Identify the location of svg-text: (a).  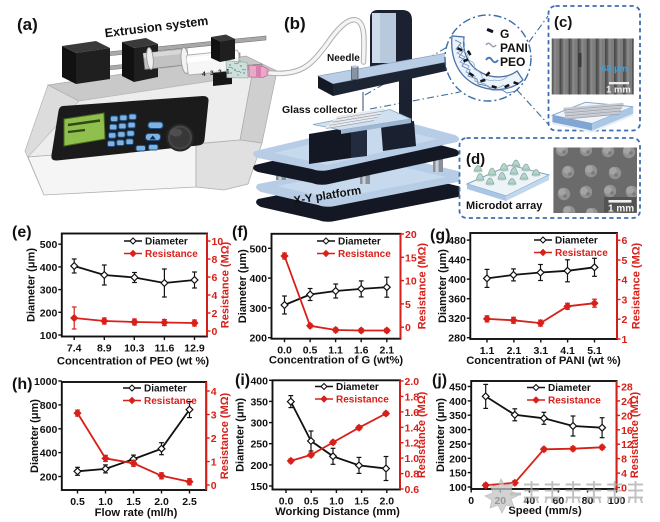
(27, 24).